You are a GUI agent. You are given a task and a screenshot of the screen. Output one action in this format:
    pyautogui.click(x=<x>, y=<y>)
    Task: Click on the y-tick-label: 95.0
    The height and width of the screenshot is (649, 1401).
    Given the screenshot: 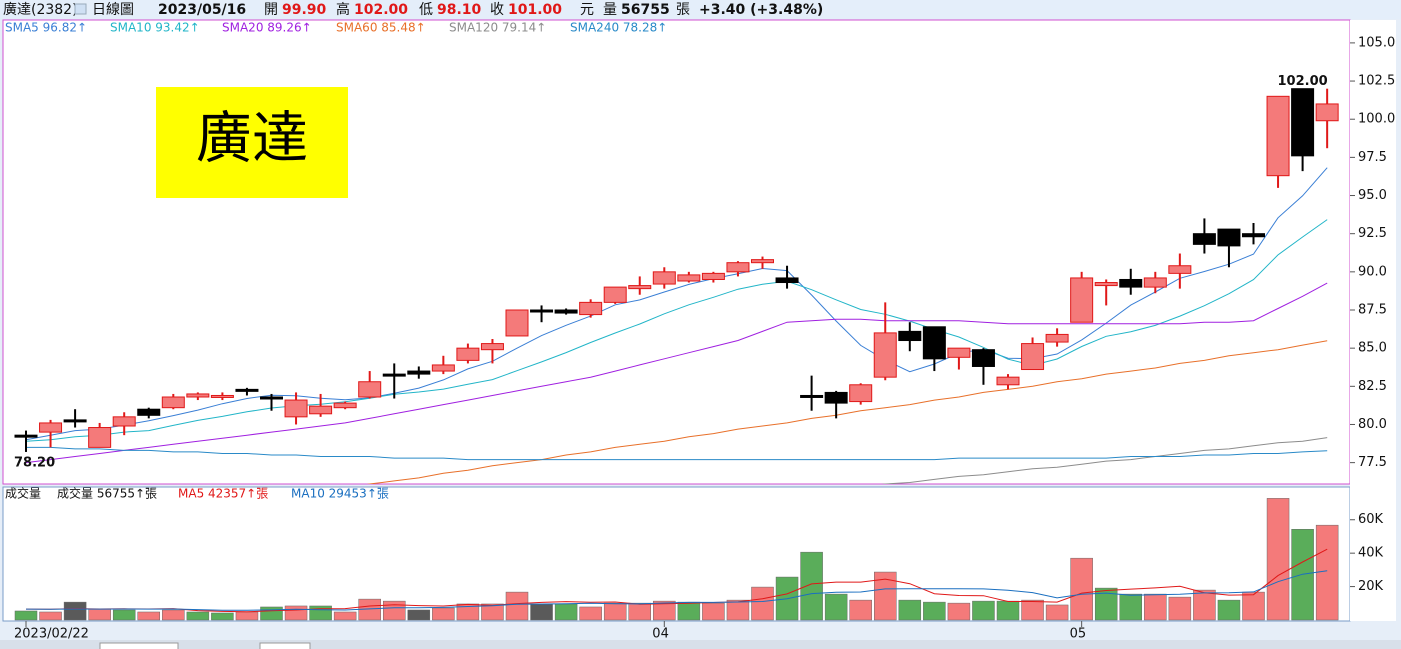 What is the action you would take?
    pyautogui.click(x=1372, y=195)
    